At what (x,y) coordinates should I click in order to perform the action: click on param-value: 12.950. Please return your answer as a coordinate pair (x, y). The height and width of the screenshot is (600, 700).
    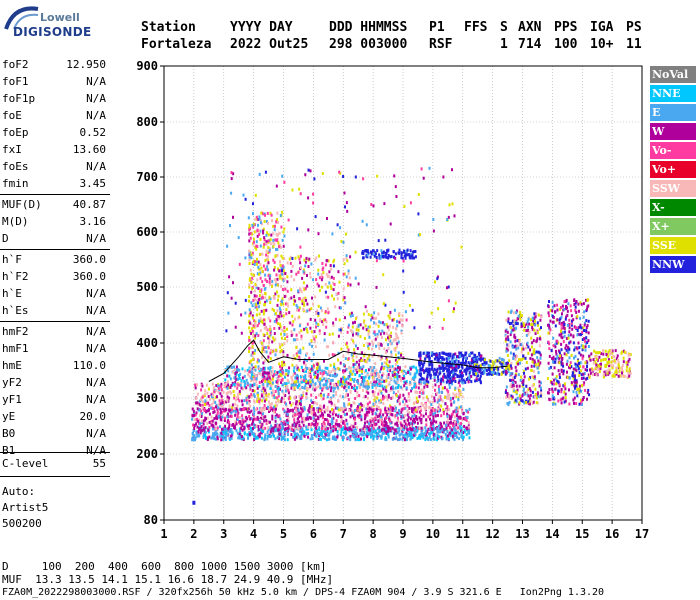
    Looking at the image, I should click on (86, 64).